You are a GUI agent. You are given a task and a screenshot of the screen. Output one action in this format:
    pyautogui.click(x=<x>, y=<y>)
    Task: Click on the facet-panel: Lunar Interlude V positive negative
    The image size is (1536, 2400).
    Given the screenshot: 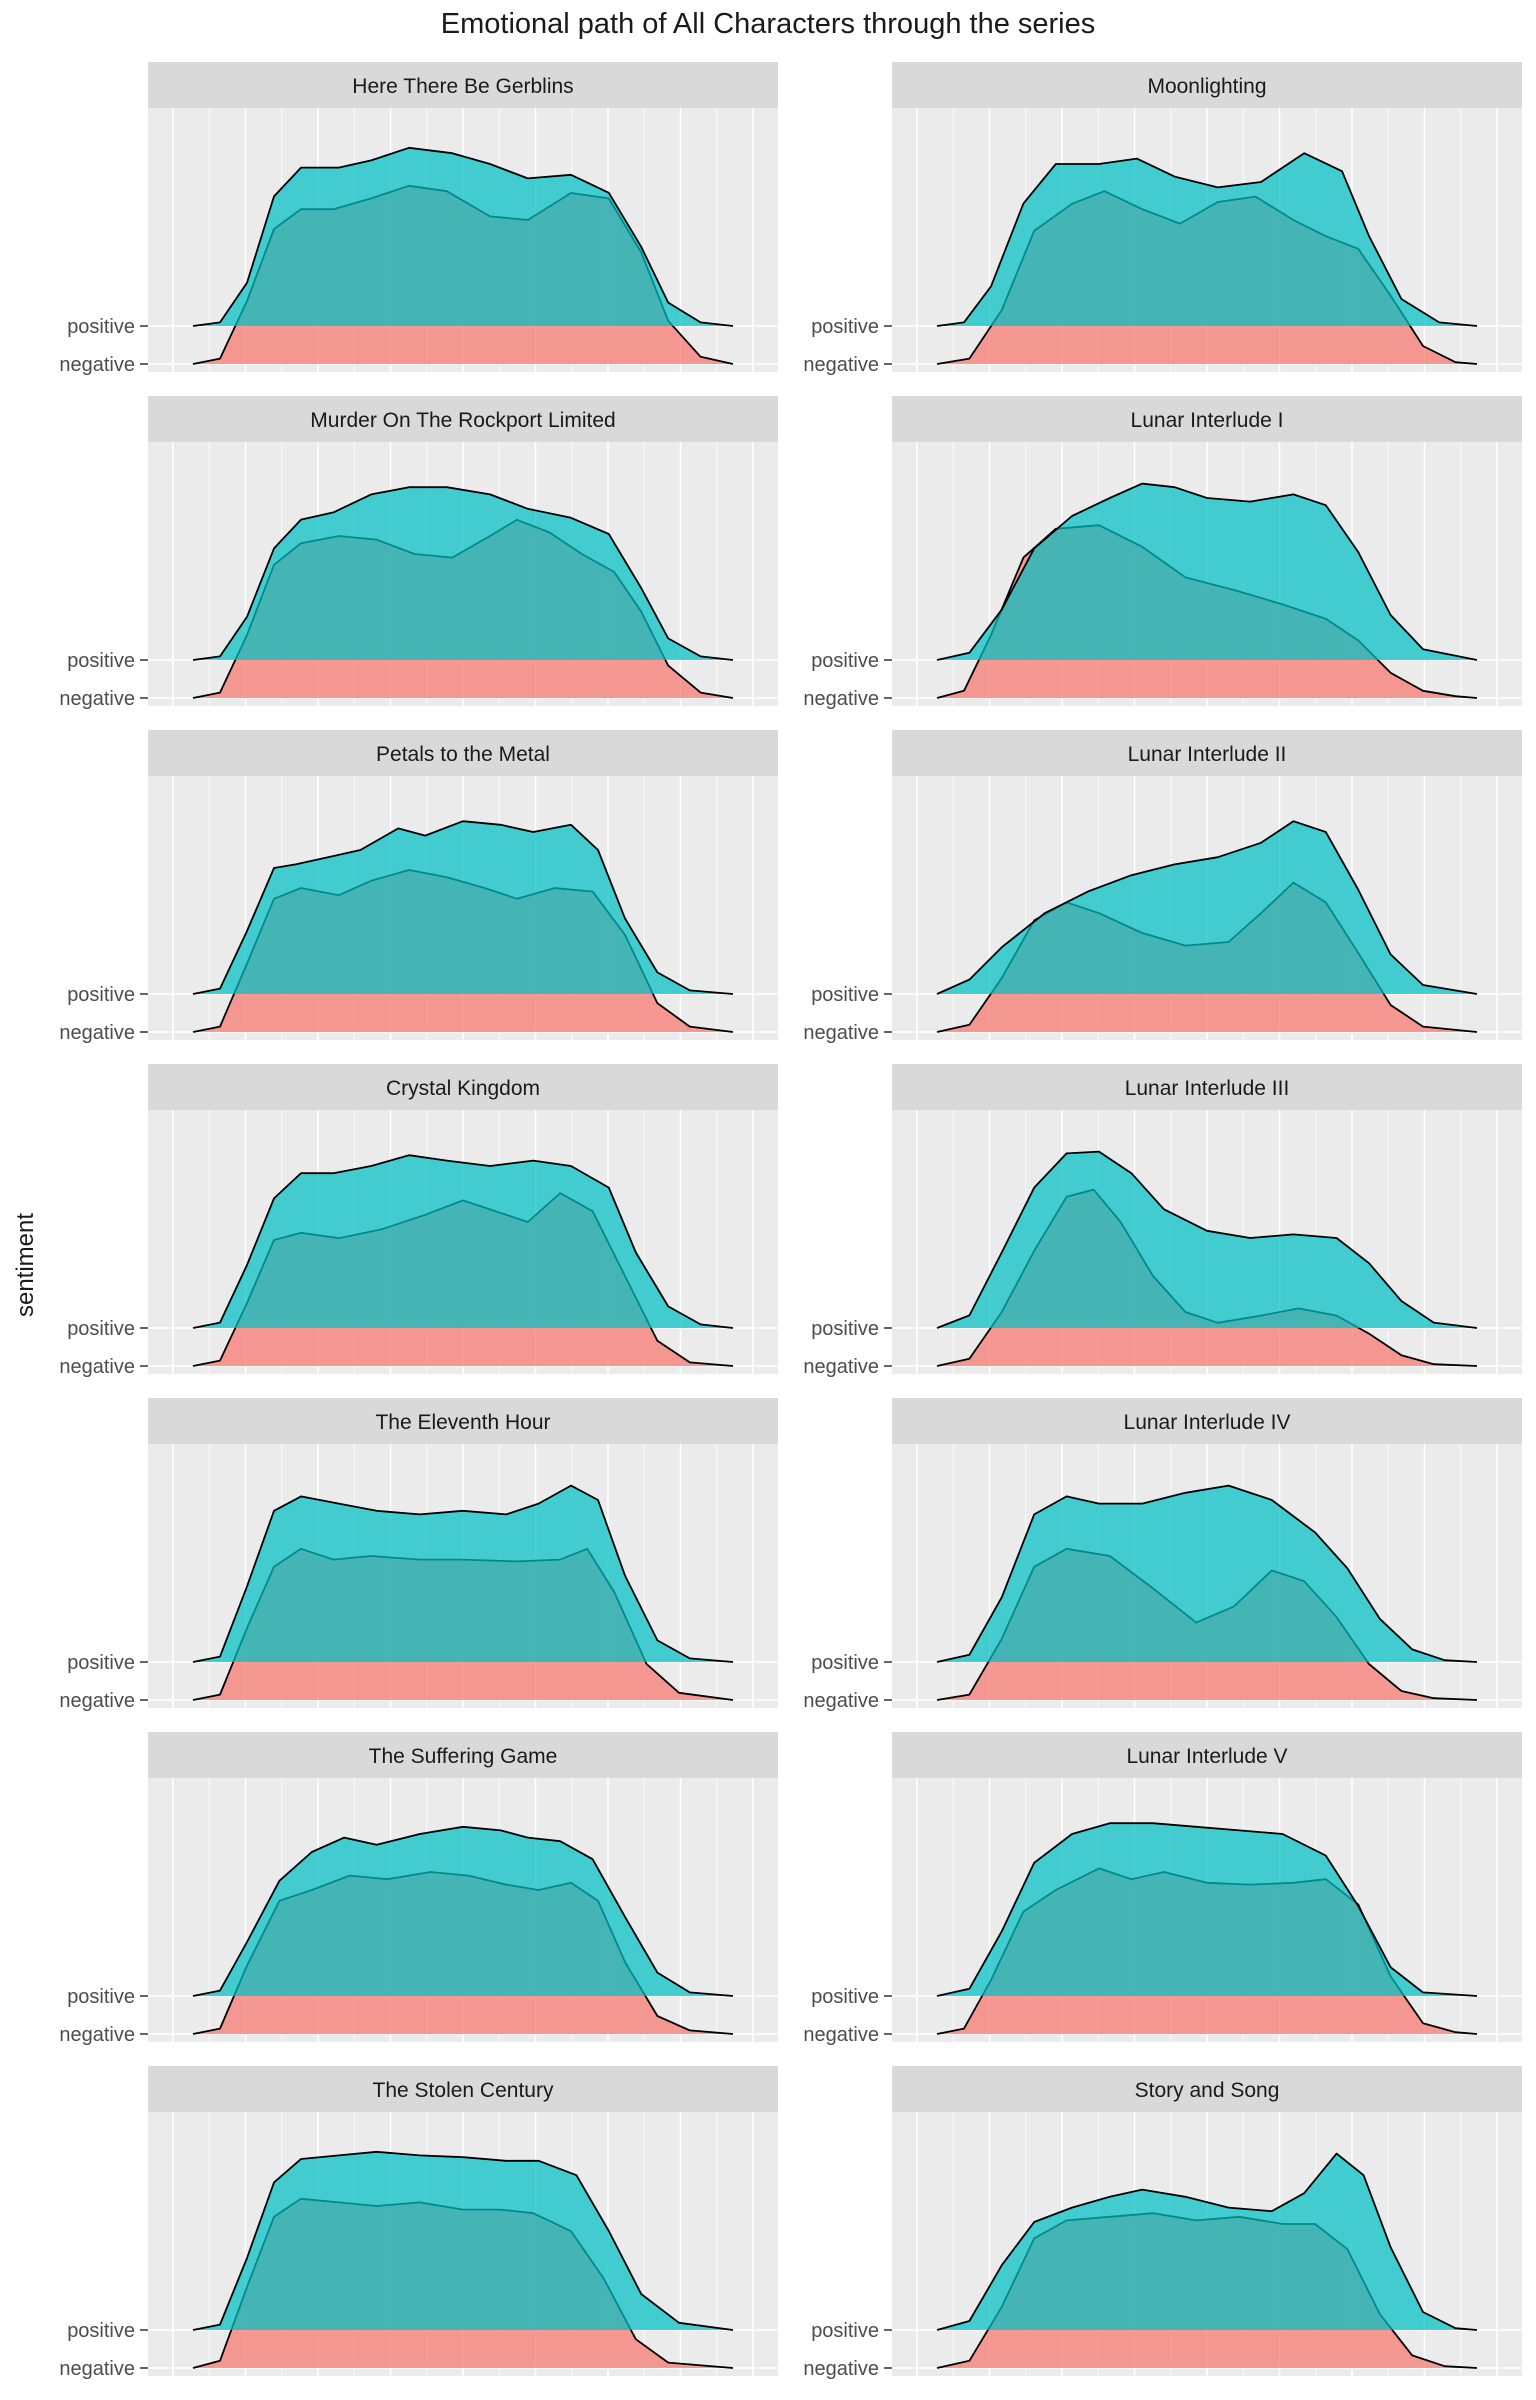 What is the action you would take?
    pyautogui.click(x=1162, y=1889)
    